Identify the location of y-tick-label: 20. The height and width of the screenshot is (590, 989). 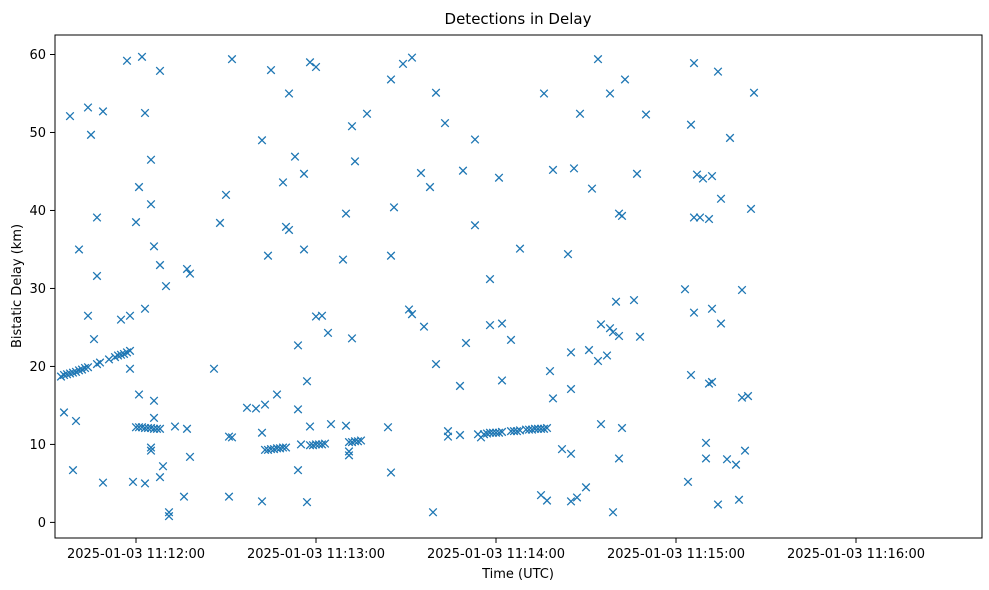
(37, 367).